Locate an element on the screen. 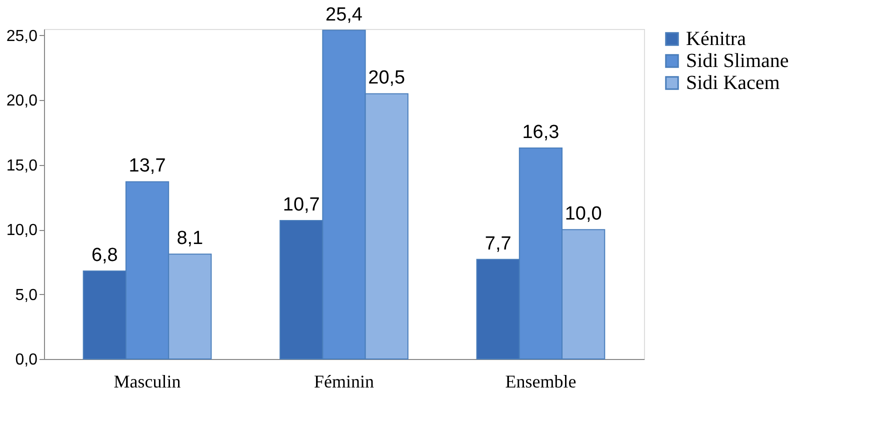 The image size is (872, 428). y-tick-label: 10,0 is located at coordinates (22, 231).